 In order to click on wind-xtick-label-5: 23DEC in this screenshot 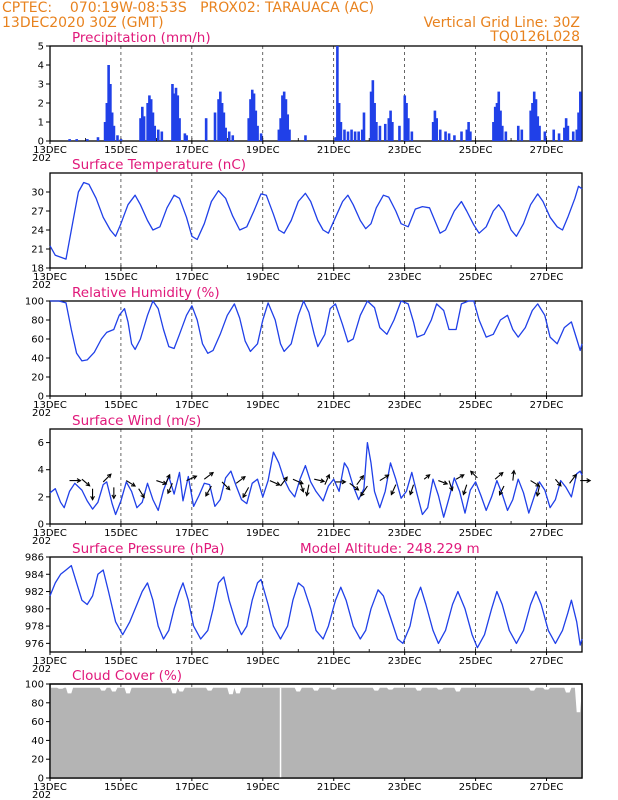, I will do `click(405, 533)`.